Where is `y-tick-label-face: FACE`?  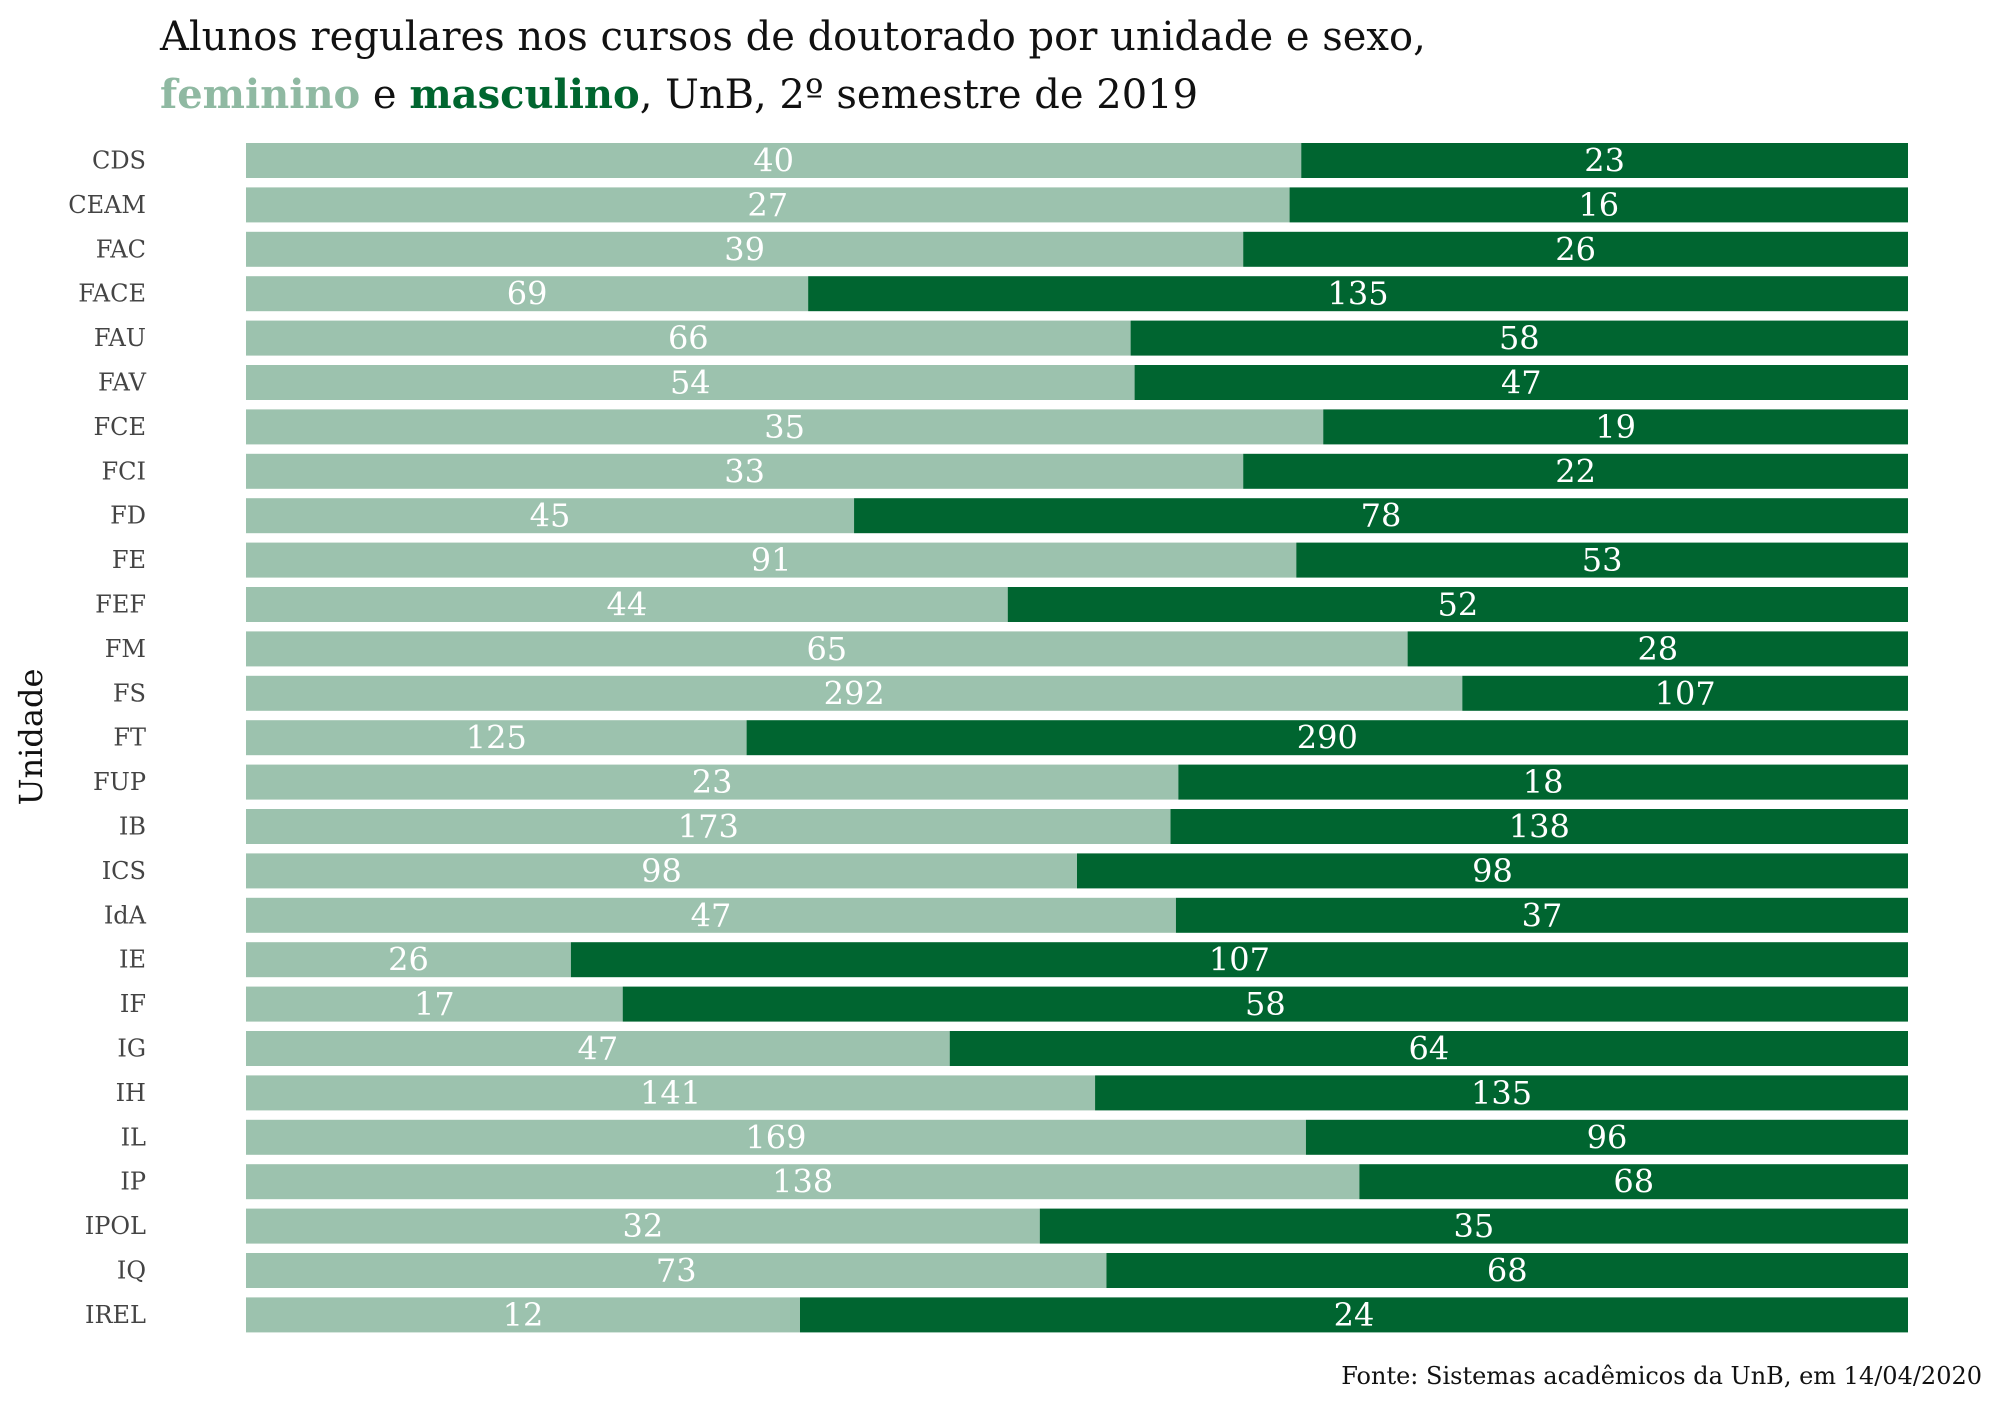
y-tick-label-face: FACE is located at coordinates (112, 294).